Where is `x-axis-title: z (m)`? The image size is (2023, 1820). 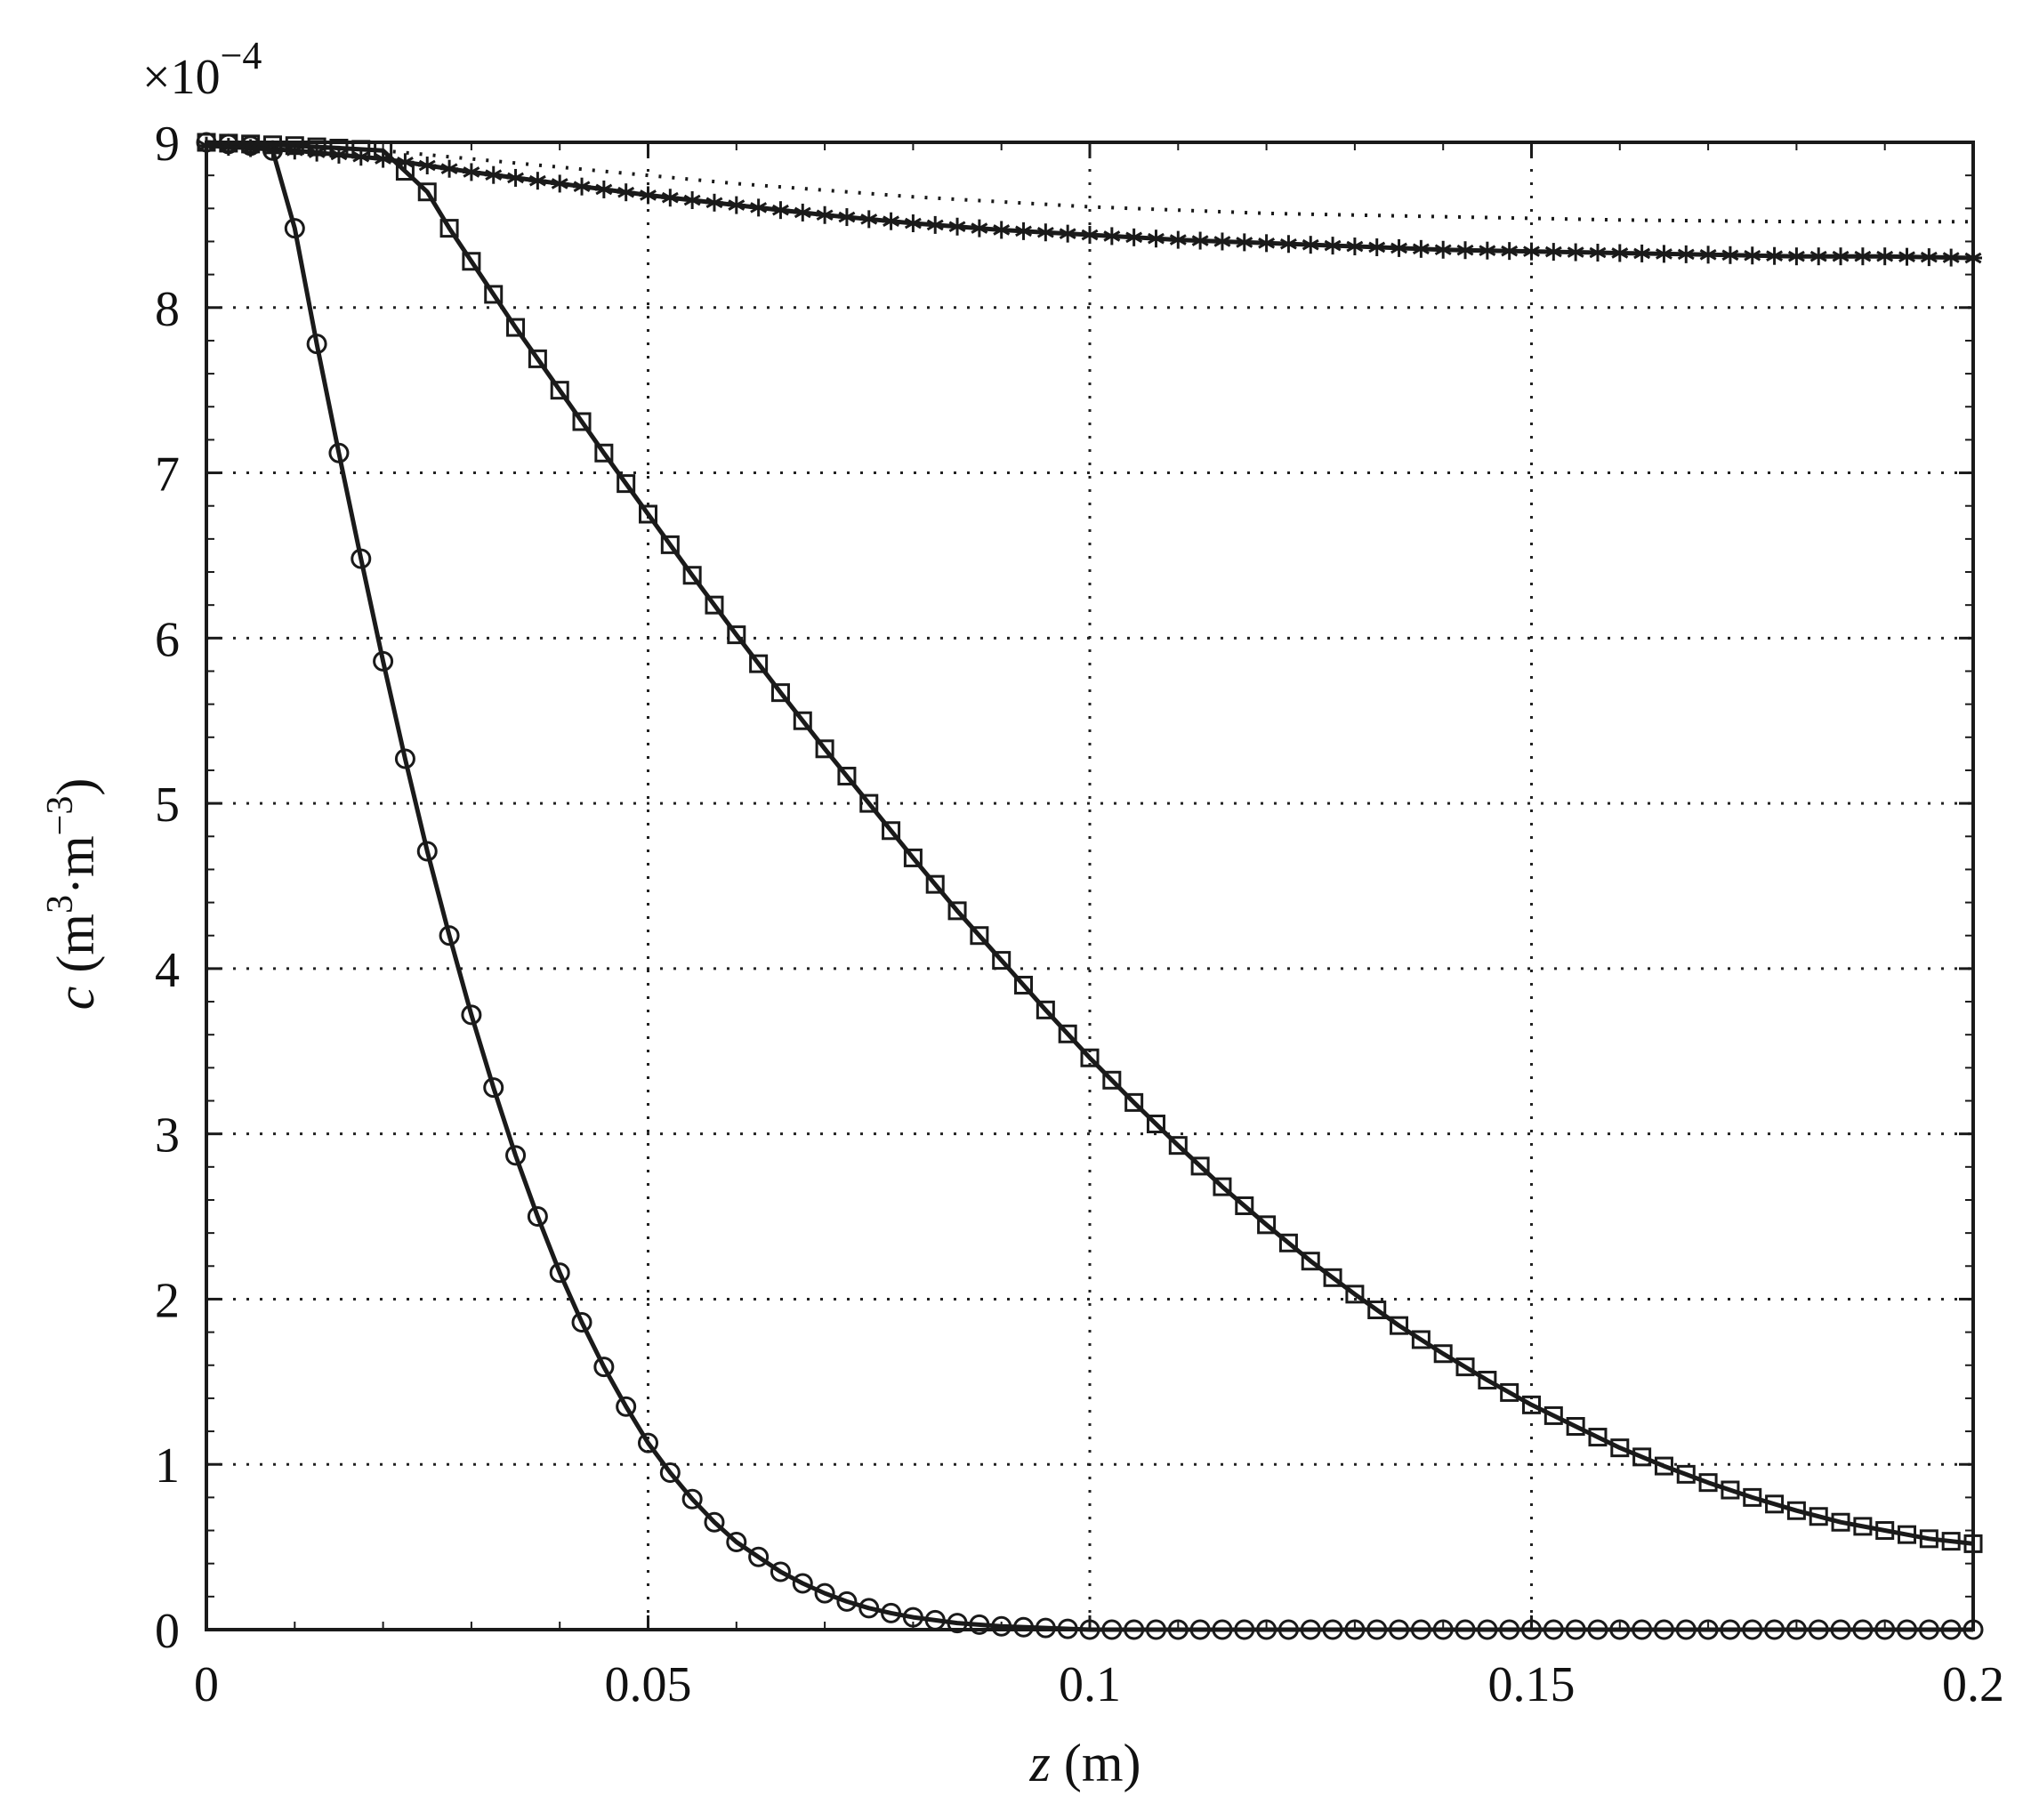
x-axis-title: z (m) is located at coordinates (1085, 1763).